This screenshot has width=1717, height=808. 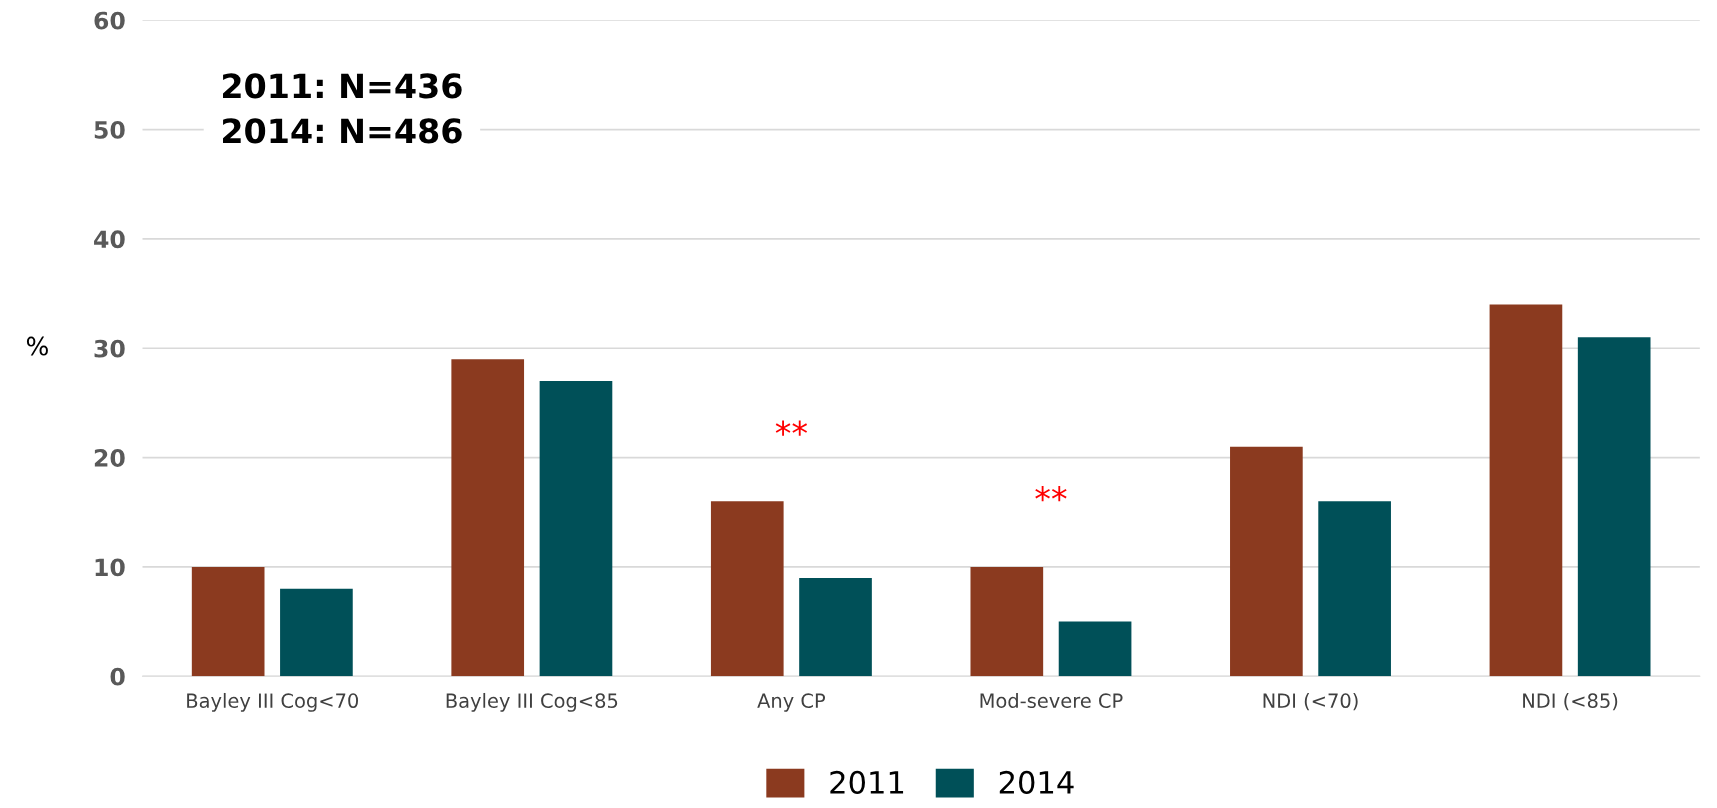 I want to click on y-tick-label: 30, so click(x=109, y=348).